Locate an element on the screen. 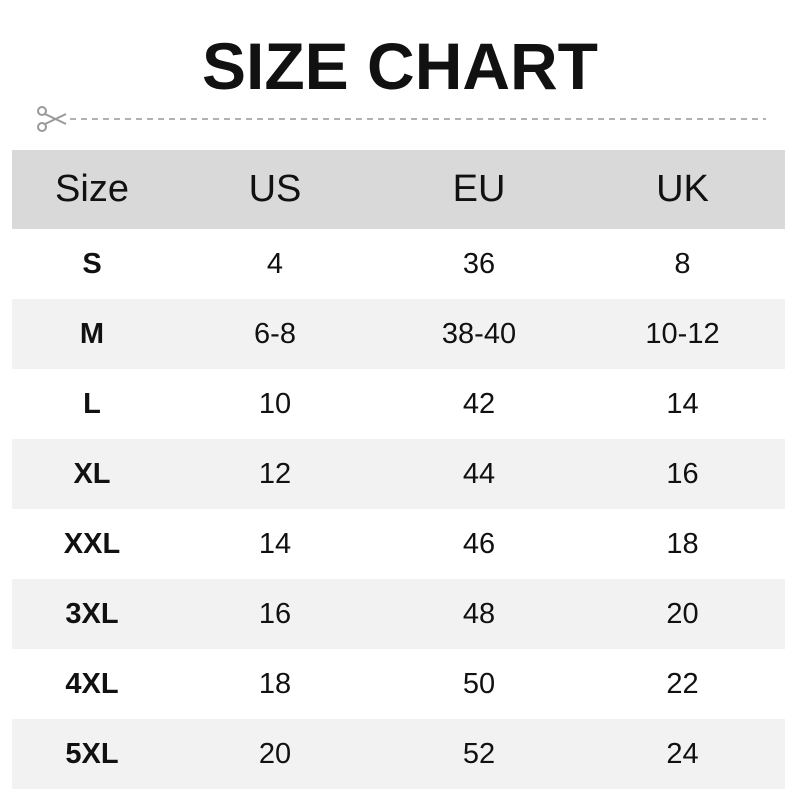  table-row: XXL 14 46 18 is located at coordinates (398, 544).